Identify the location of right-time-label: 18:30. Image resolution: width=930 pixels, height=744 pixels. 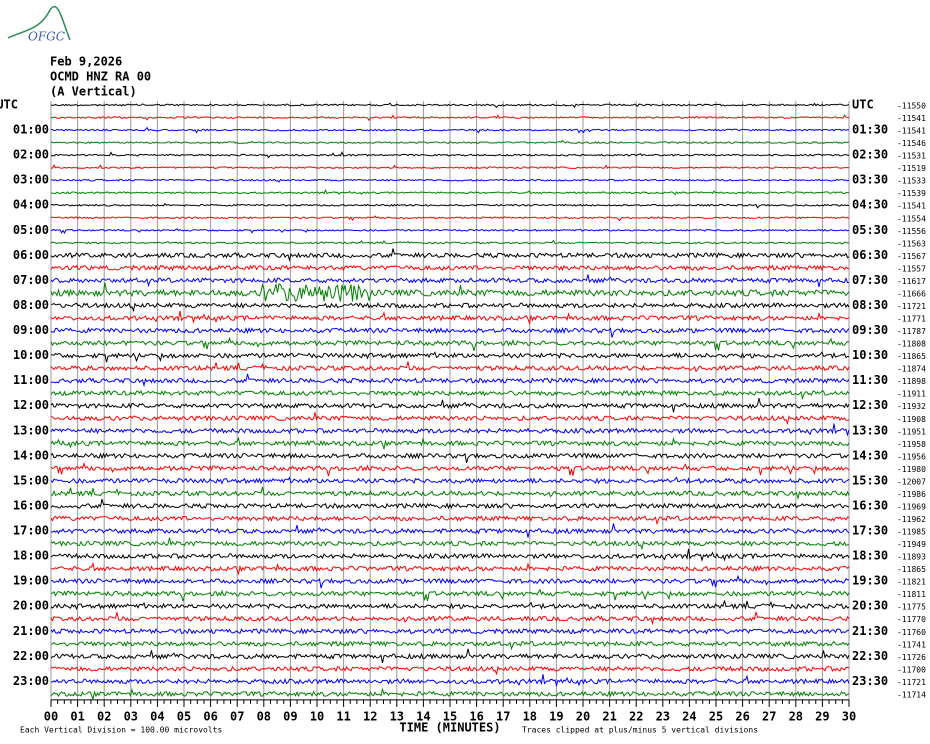
(870, 556).